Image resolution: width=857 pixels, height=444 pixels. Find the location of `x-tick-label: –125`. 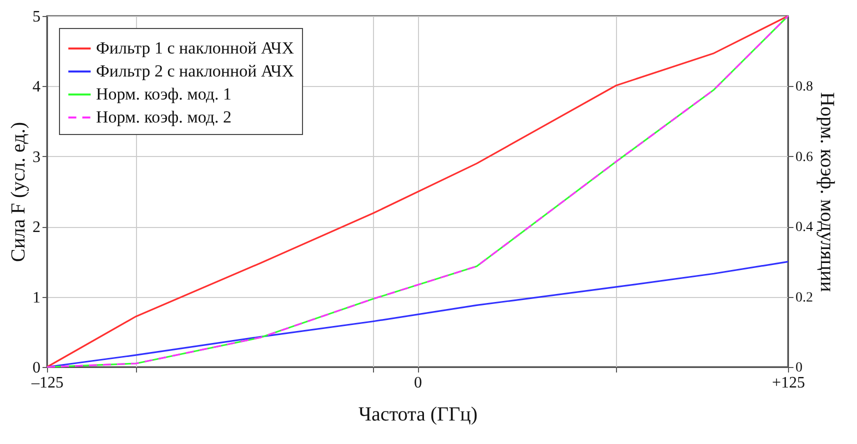

x-tick-label: –125 is located at coordinates (47, 383).